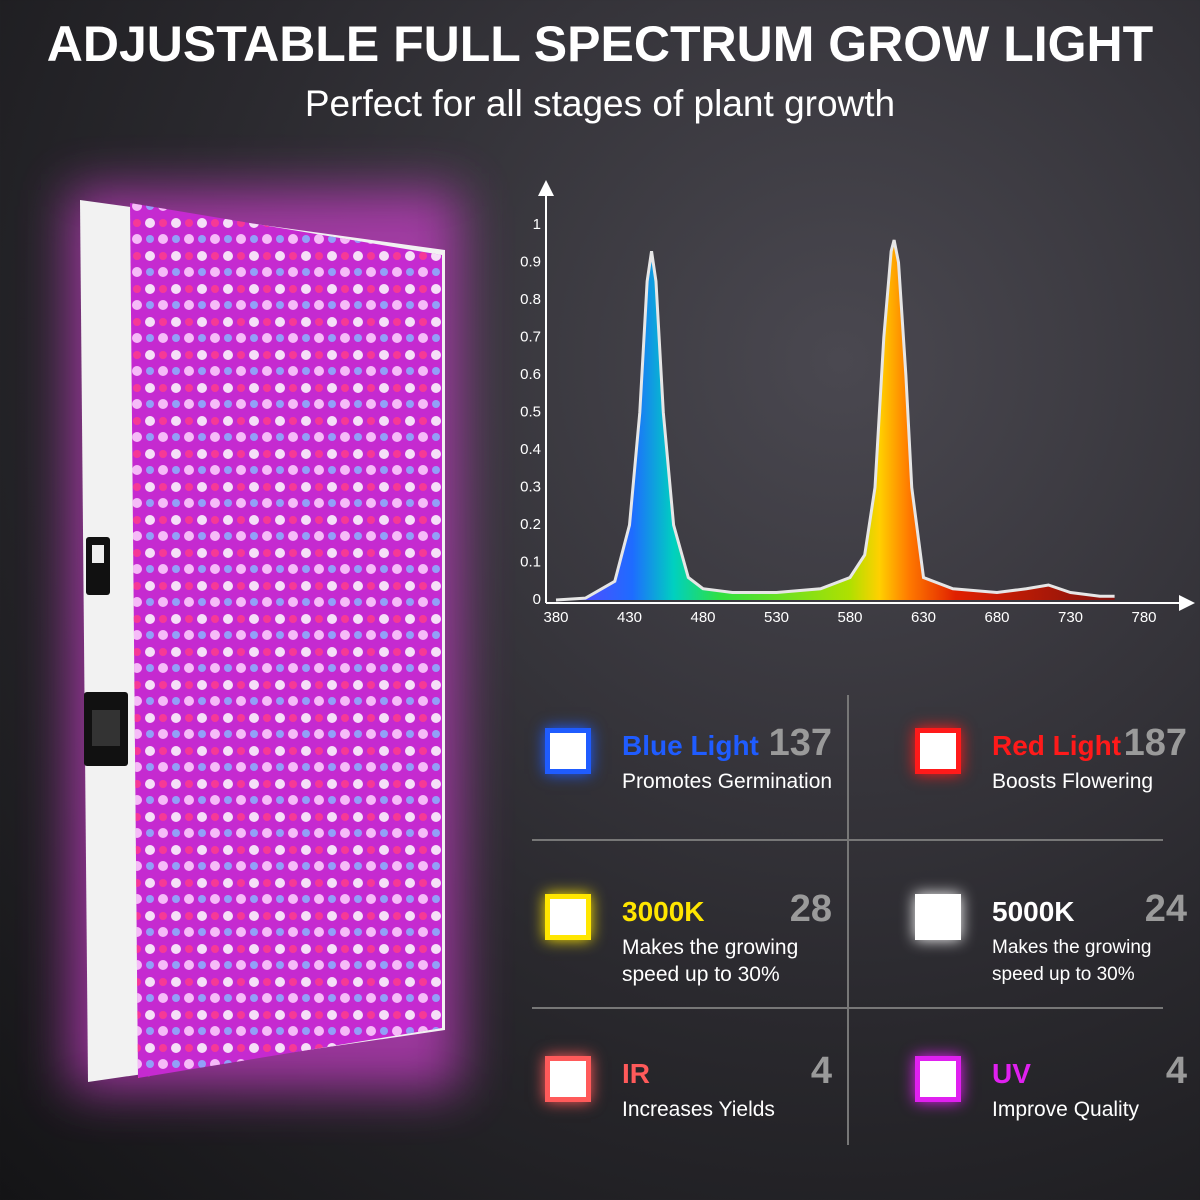  I want to click on spec-item: 5000K 24 Makes the growing speed up to 30%, so click(1051, 948).